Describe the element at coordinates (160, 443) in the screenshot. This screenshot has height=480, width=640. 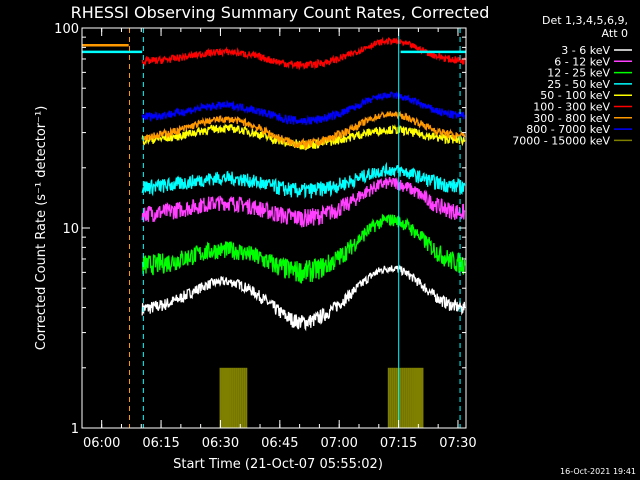
I see `x-tick-label: 06:15` at that location.